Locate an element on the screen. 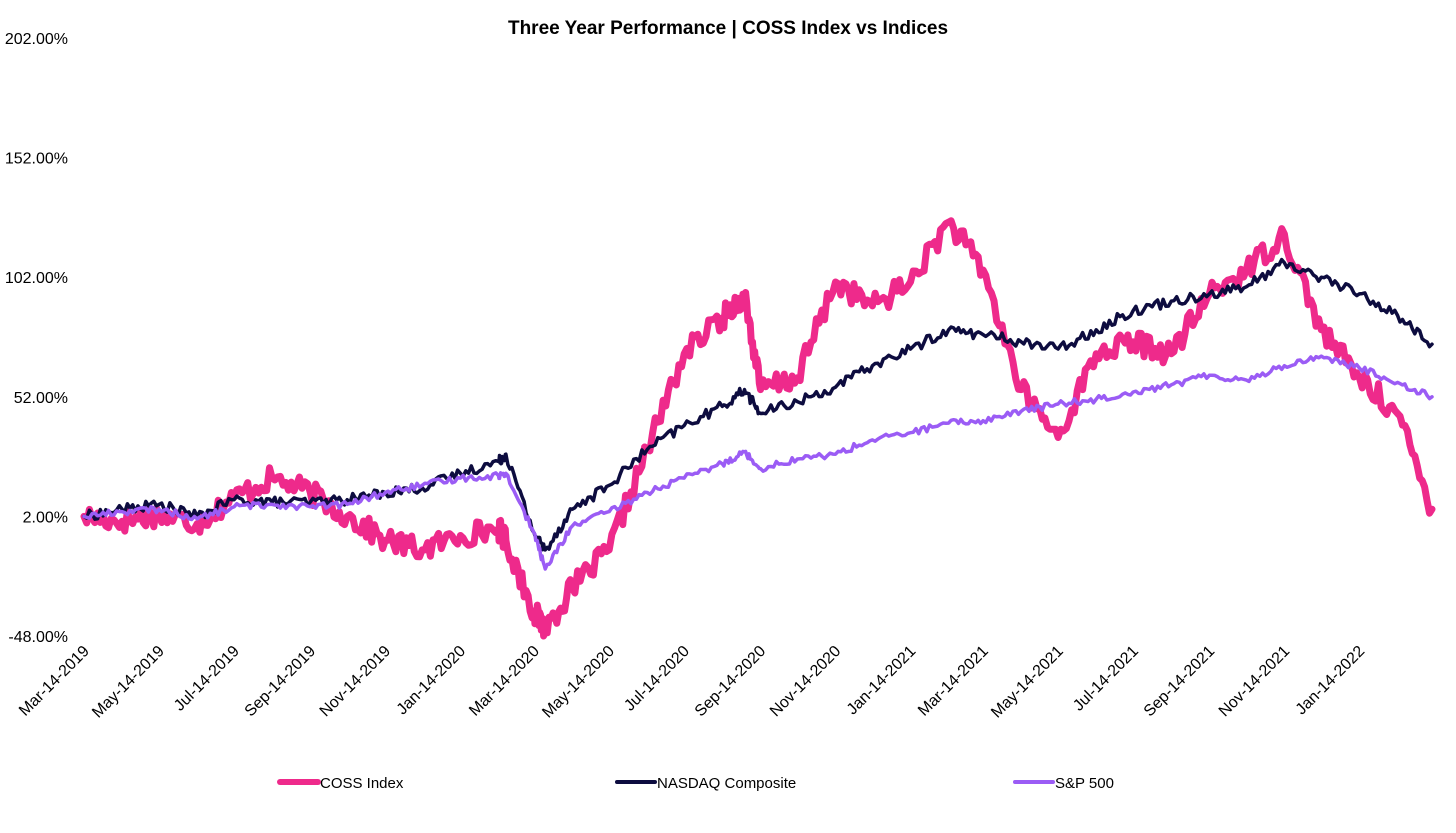  x-tick-label: Sep-14-2019 is located at coordinates (281, 682).